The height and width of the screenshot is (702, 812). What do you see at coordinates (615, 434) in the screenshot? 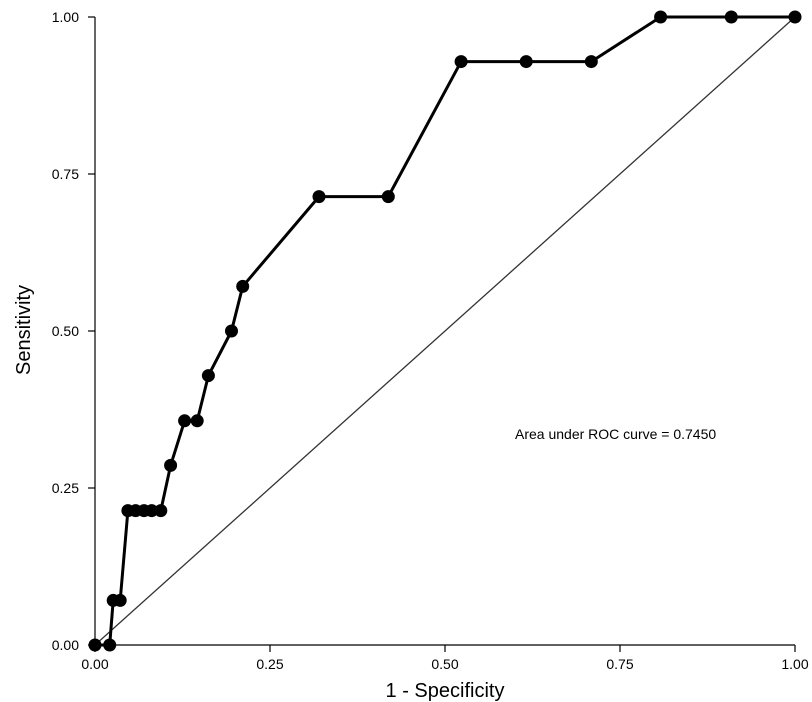
I see `auc-annotation: Area under ROC curve = 0.7450` at bounding box center [615, 434].